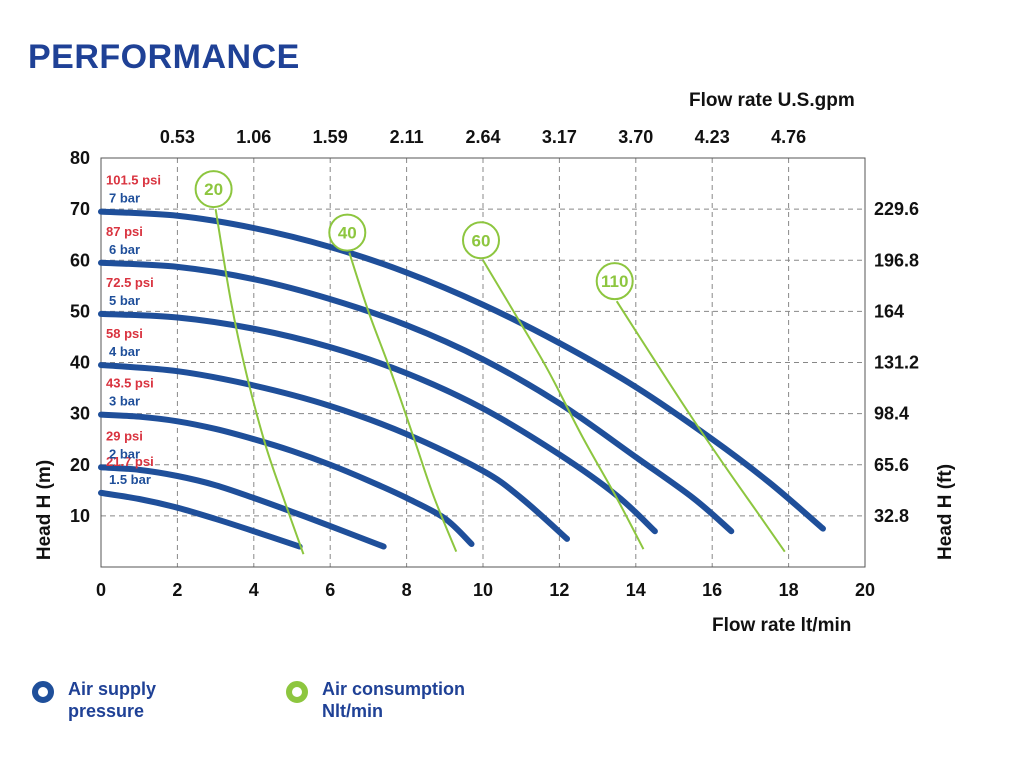 The height and width of the screenshot is (768, 1024). I want to click on blue-circle-icon, so click(43, 692).